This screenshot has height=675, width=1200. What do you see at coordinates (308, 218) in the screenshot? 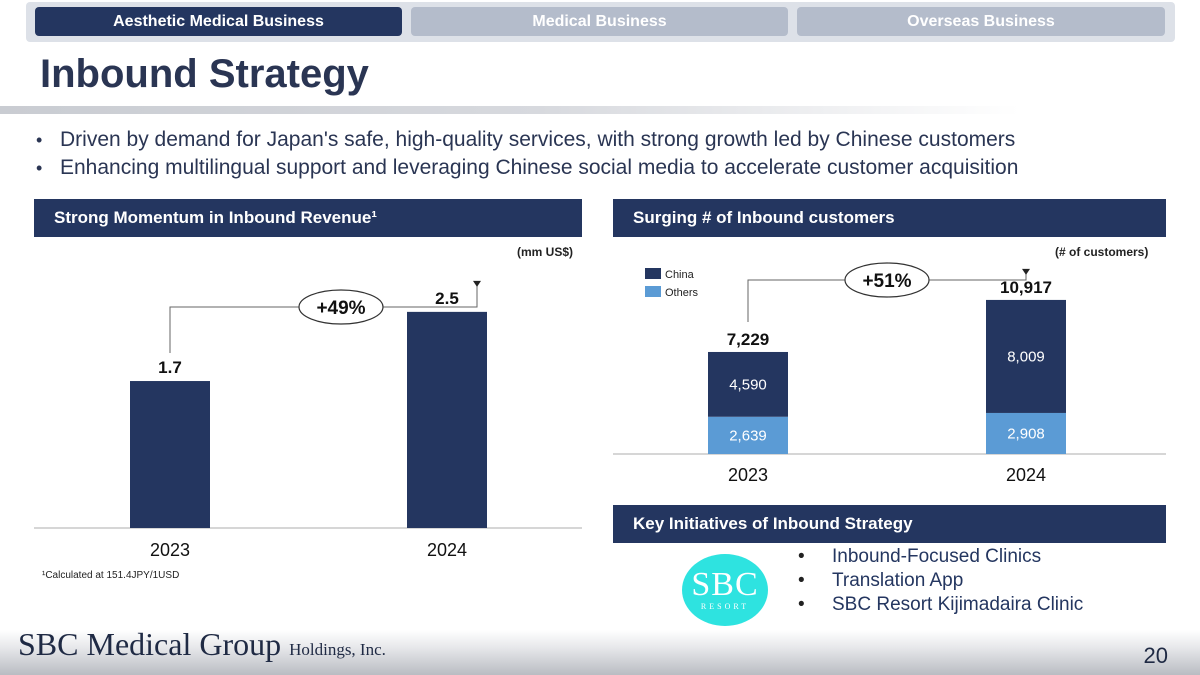
I see `revenue-section-header: Strong Momentum in Inbound Revenue¹` at bounding box center [308, 218].